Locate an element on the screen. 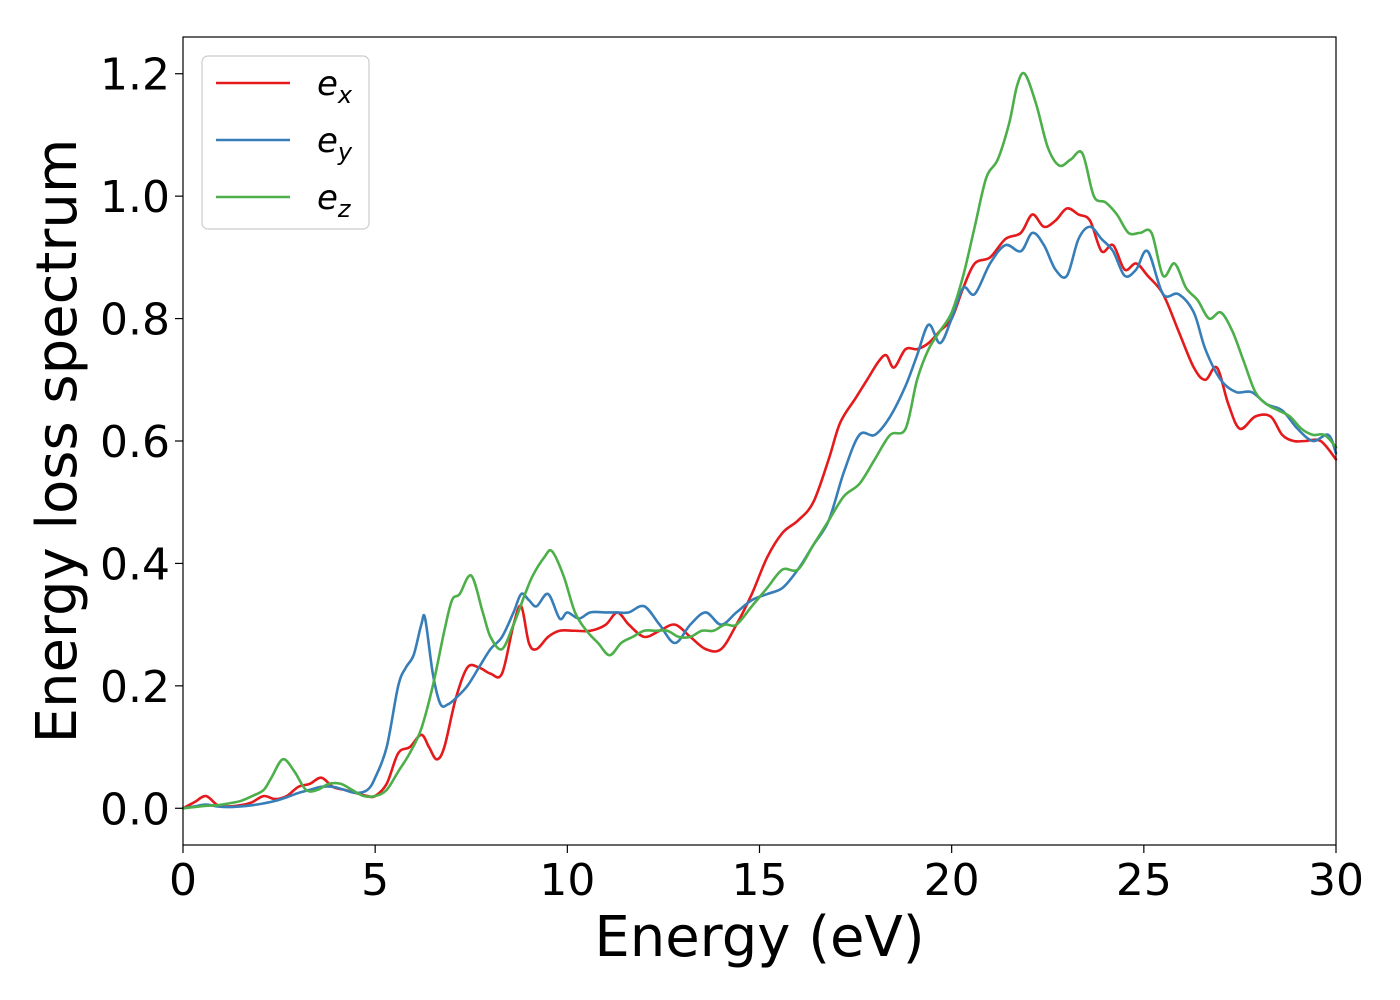 The image size is (1400, 1000). y-tick-label: 0.4 is located at coordinates (135, 564).